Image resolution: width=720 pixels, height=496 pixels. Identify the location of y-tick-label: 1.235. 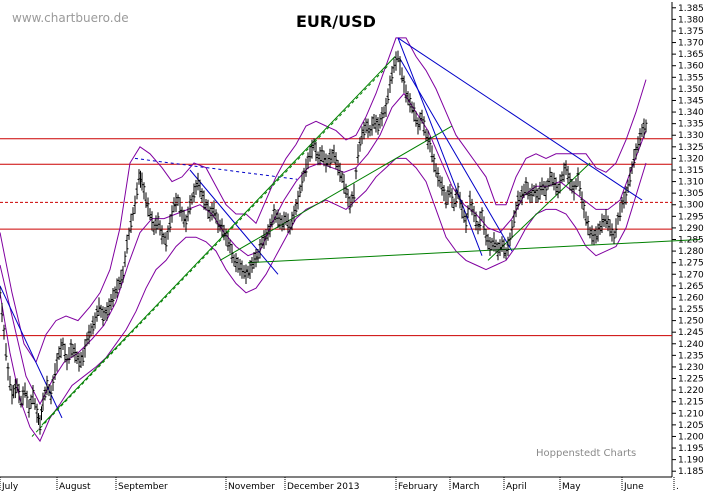
(691, 356).